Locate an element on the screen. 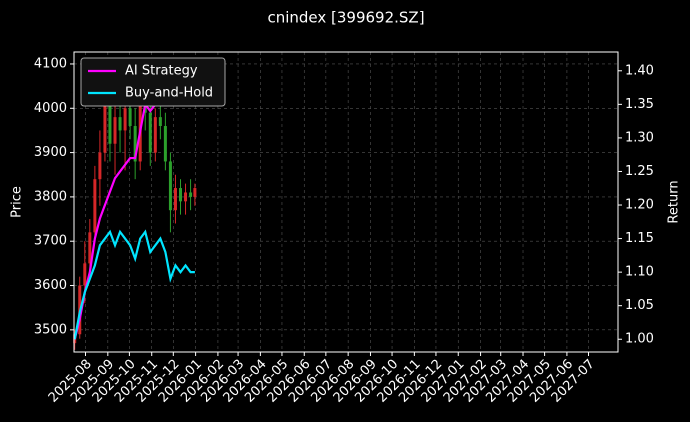 This screenshot has height=422, width=690. y2-axis-label: Return is located at coordinates (674, 201).